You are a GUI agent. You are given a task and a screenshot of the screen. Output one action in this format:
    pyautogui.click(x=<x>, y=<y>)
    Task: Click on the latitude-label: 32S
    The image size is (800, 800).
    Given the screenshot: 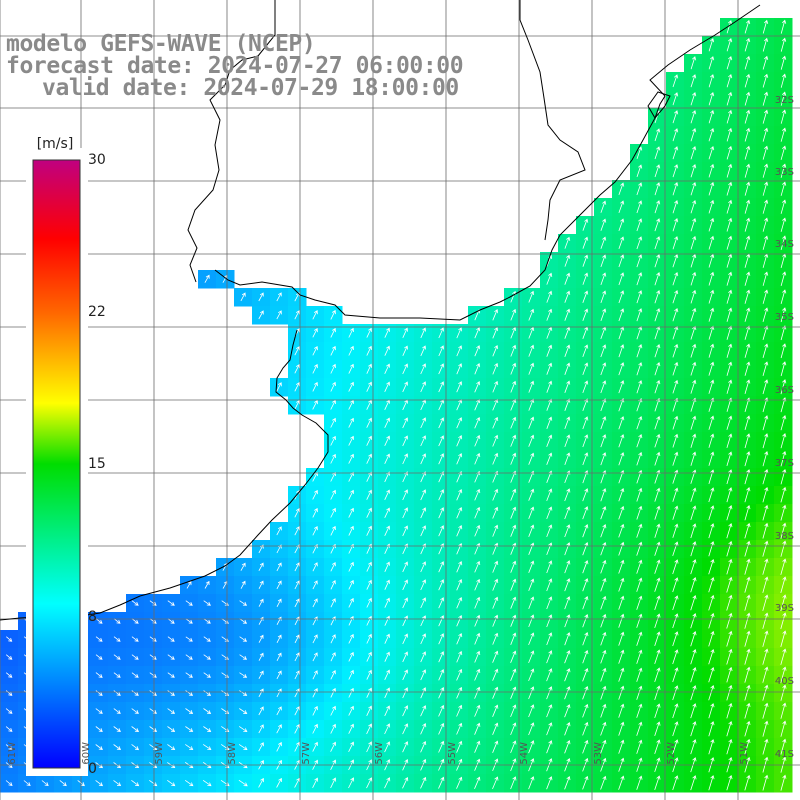 What is the action you would take?
    pyautogui.click(x=784, y=100)
    